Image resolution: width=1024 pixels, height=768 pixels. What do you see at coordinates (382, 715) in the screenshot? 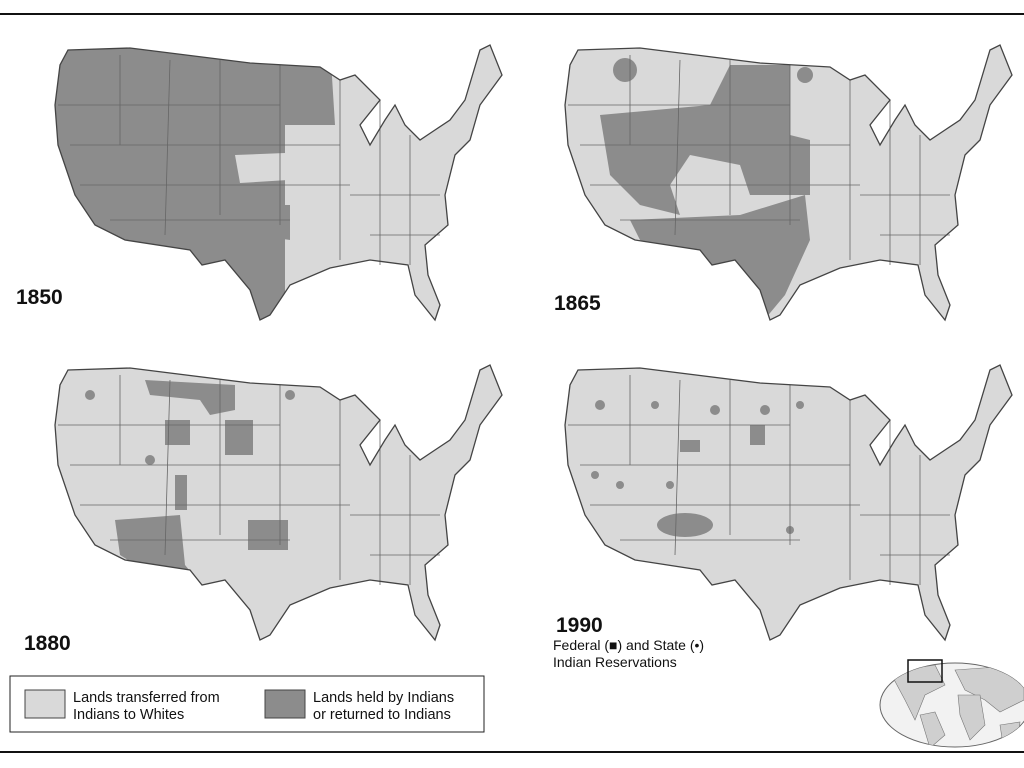
I see `legend-label: or returned to Indians` at bounding box center [382, 715].